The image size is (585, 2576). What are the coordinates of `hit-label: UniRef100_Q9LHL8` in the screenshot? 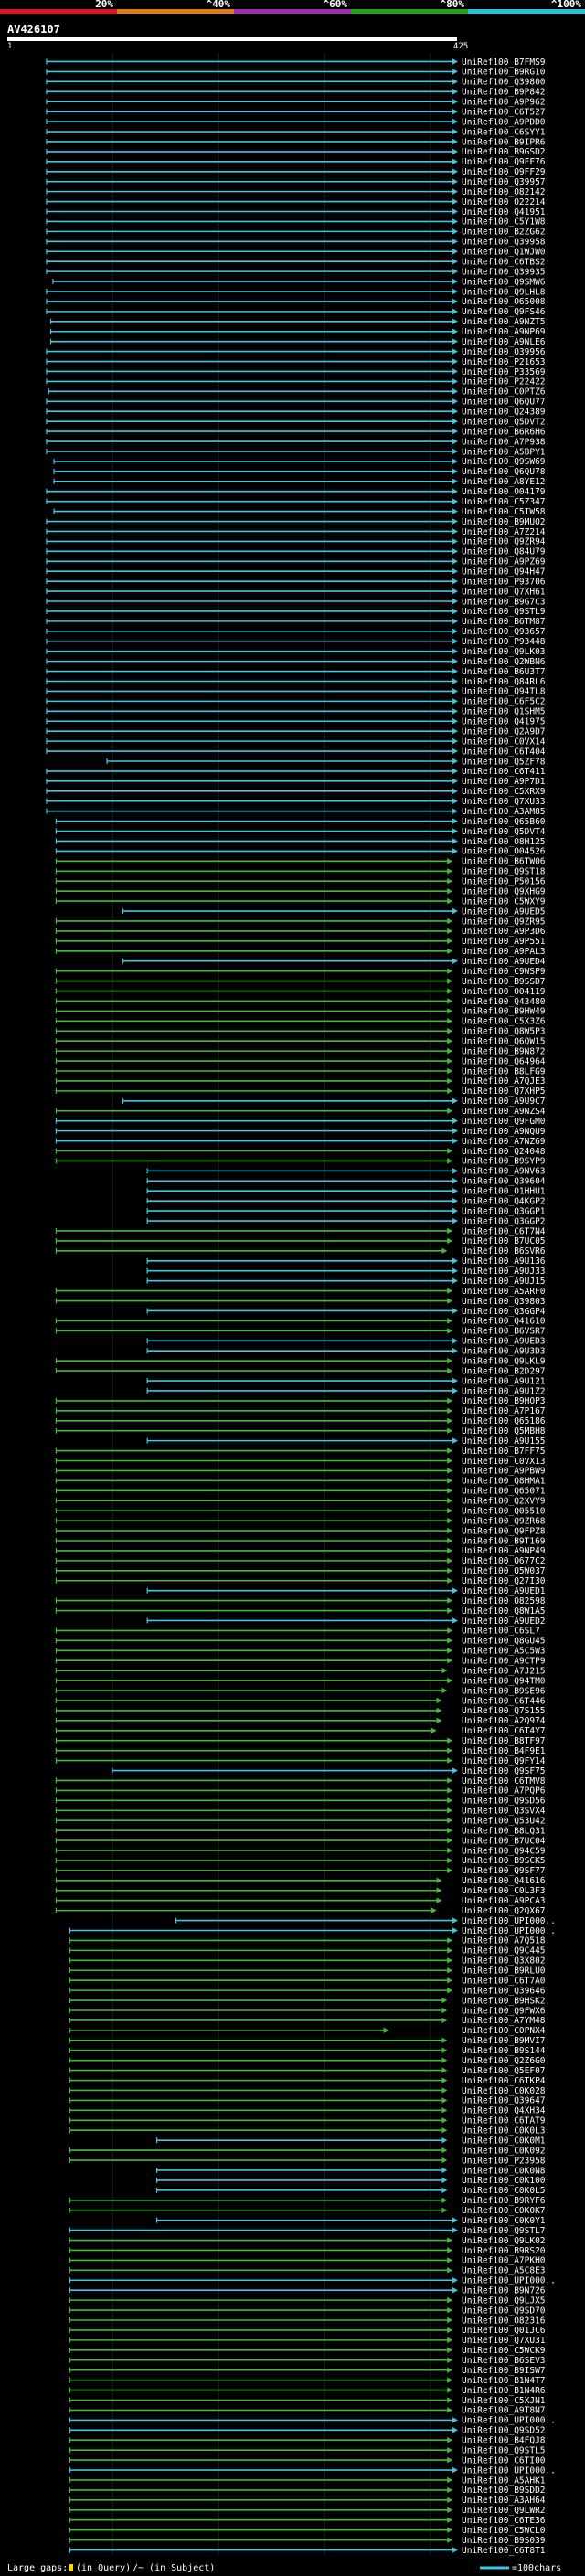 It's located at (504, 292).